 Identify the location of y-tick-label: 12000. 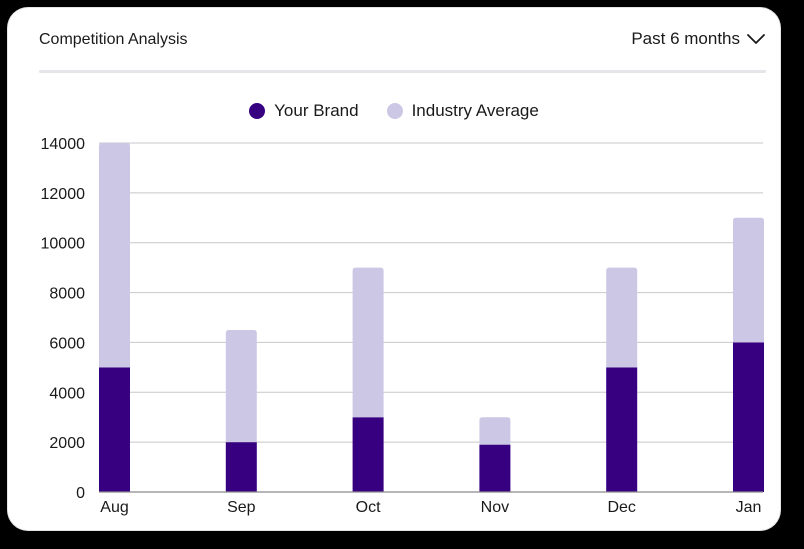
(63, 194).